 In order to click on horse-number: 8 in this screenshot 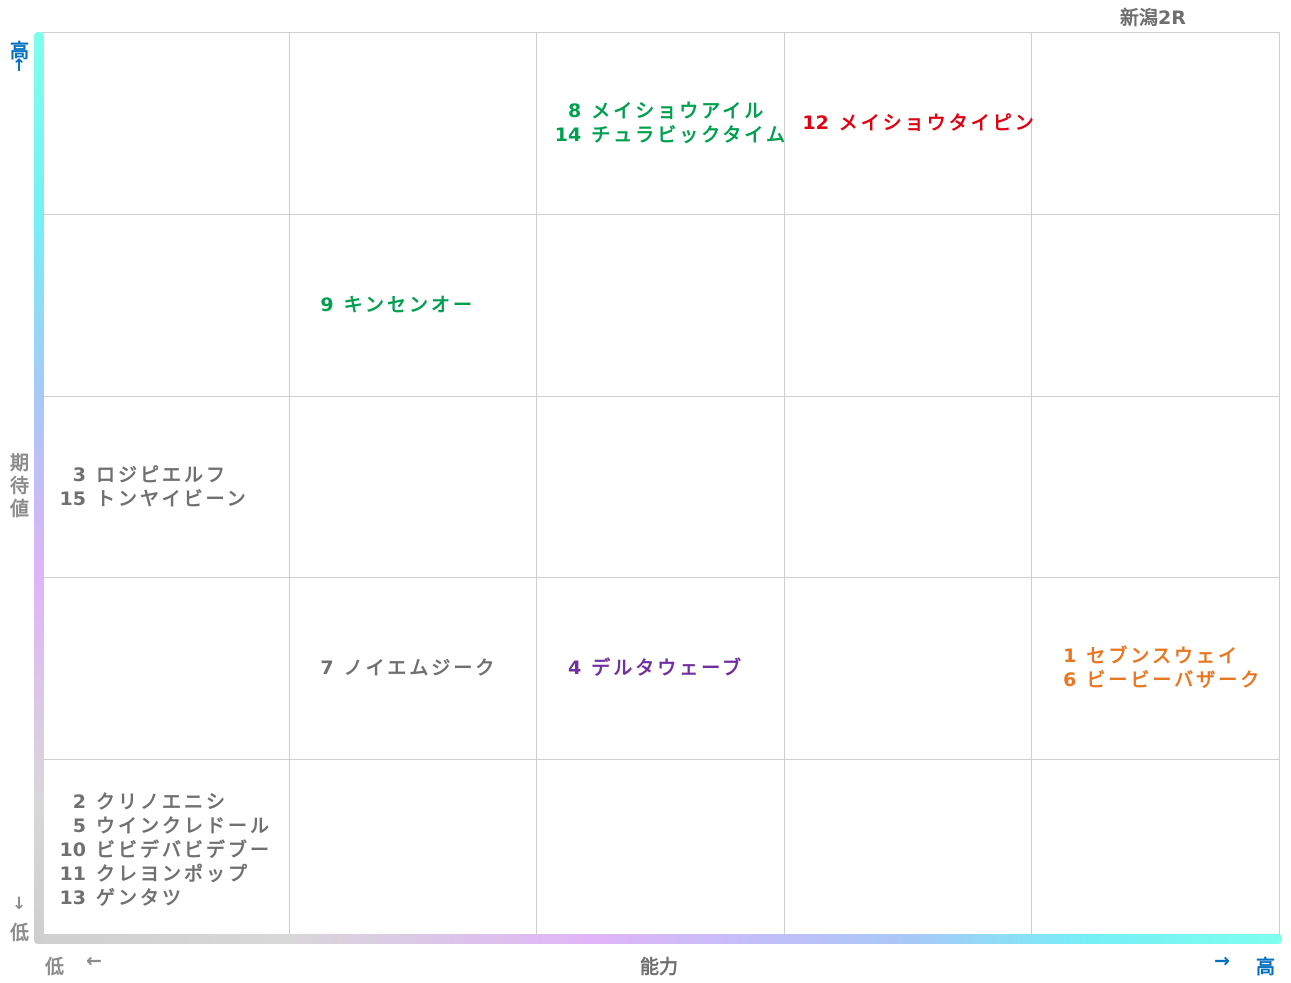, I will do `click(574, 110)`.